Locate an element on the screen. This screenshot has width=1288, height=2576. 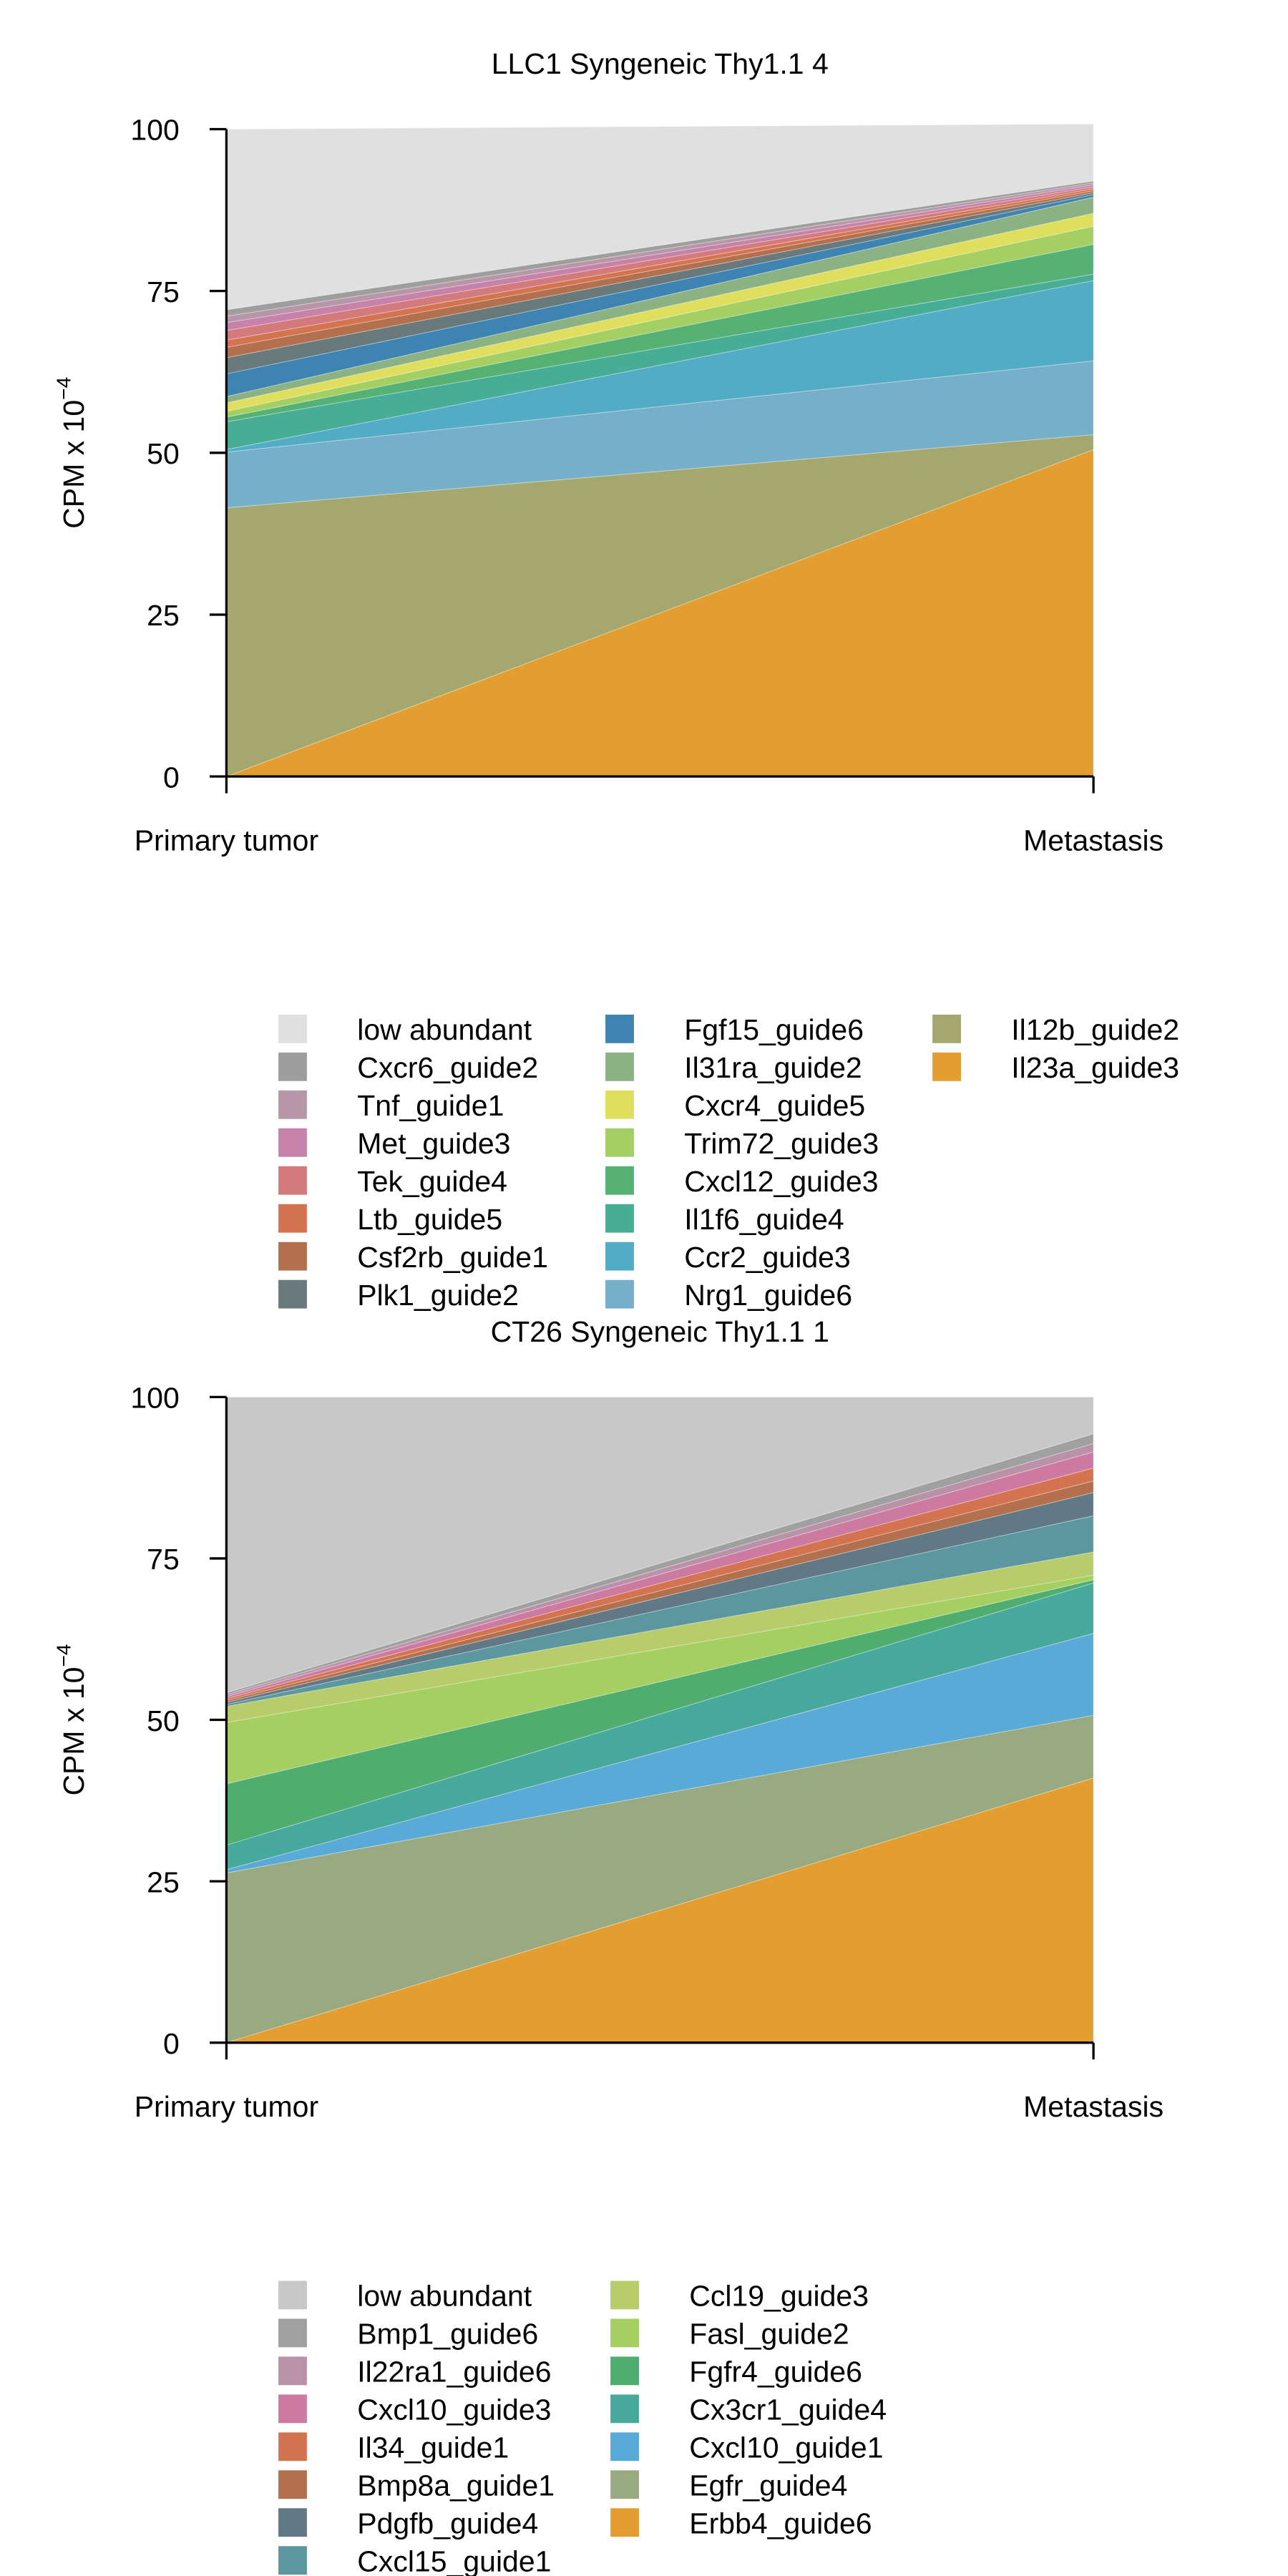
legend-label: Cxcr6_guide2 is located at coordinates (447, 1067).